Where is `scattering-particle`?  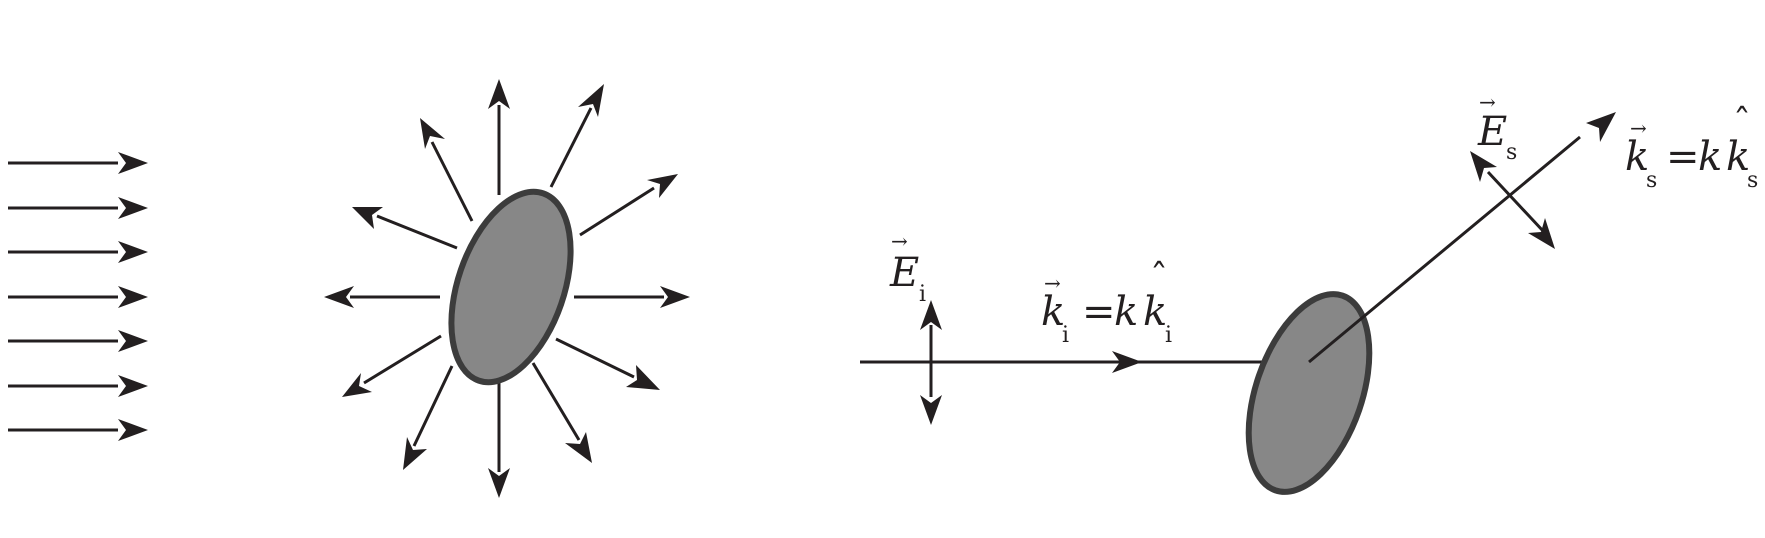
scattering-particle is located at coordinates (511, 287).